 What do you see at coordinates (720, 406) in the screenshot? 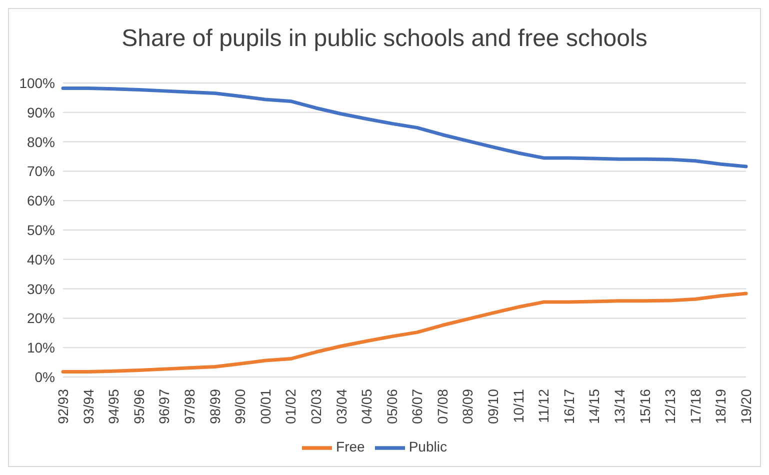
I see `x-tick-label: 18/19` at bounding box center [720, 406].